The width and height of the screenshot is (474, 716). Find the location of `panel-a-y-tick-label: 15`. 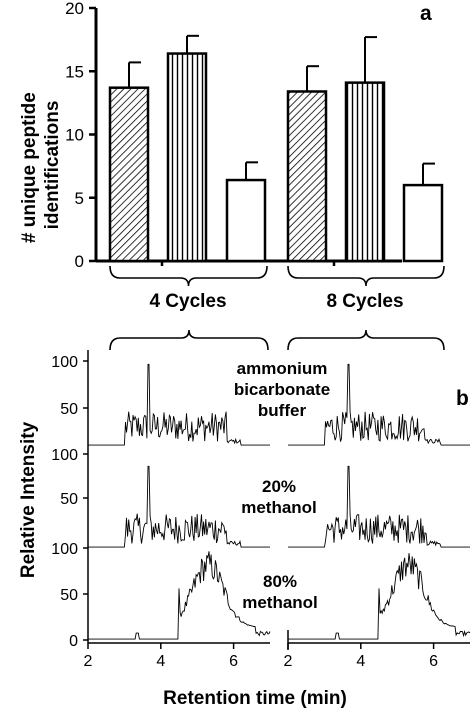

panel-a-y-tick-label: 15 is located at coordinates (74, 71).